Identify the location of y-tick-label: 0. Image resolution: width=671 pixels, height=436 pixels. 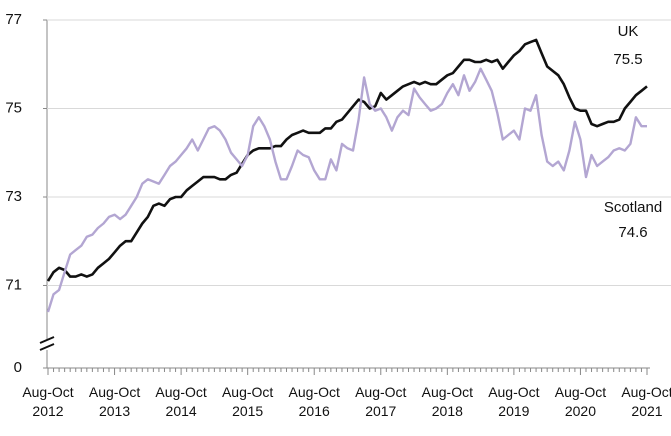
(18, 367).